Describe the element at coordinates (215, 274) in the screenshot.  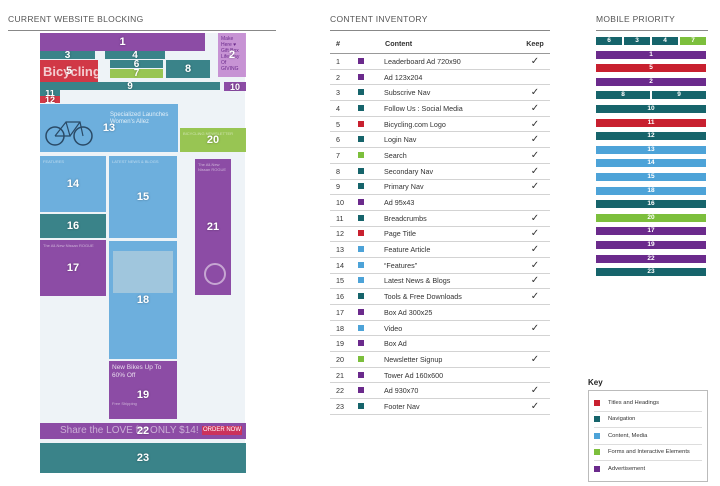
I see `tower-car-badge` at that location.